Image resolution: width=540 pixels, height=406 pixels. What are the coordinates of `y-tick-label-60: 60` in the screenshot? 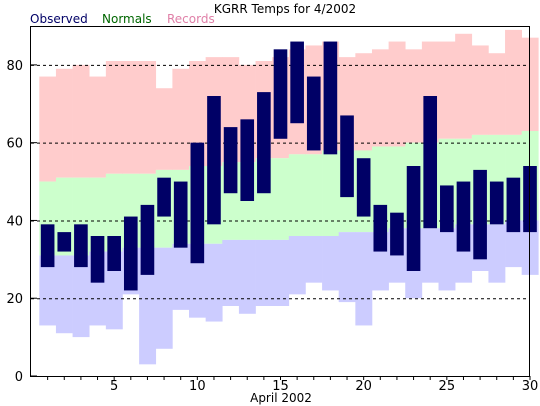 It's located at (14, 144).